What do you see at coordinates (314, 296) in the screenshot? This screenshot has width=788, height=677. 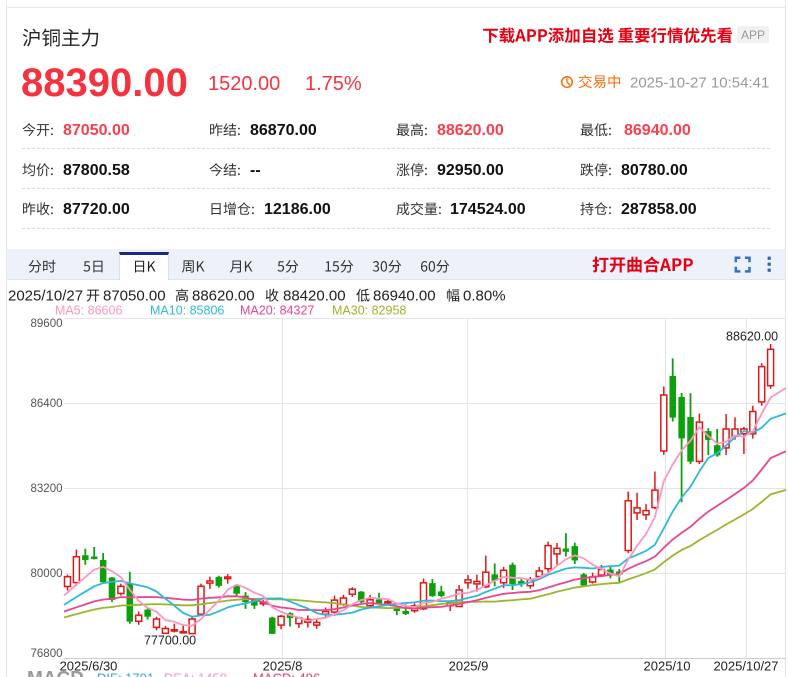 I see `svg-text: 88420.00` at bounding box center [314, 296].